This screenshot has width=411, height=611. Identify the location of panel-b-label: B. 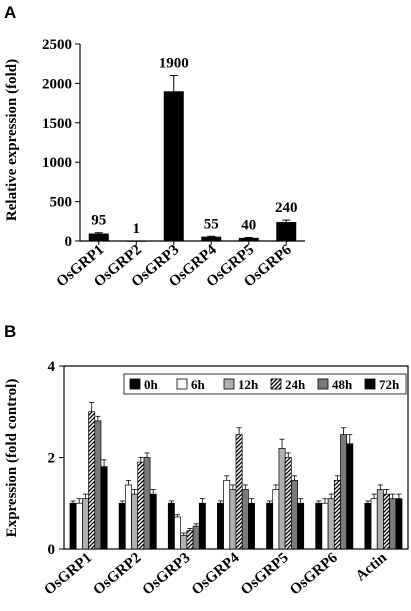
(10, 331).